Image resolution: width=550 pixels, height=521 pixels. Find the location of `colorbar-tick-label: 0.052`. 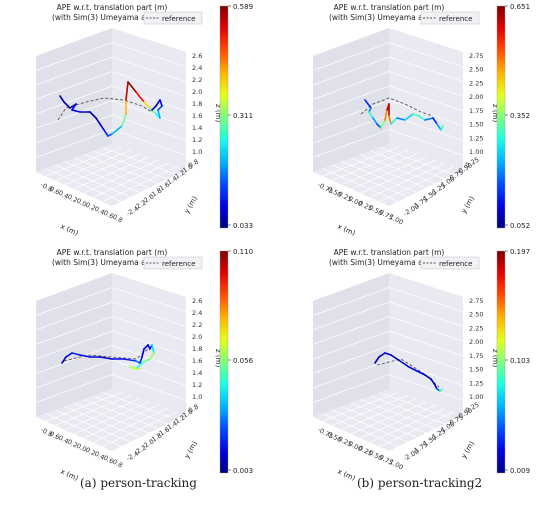

colorbar-tick-label: 0.052 is located at coordinates (520, 226).